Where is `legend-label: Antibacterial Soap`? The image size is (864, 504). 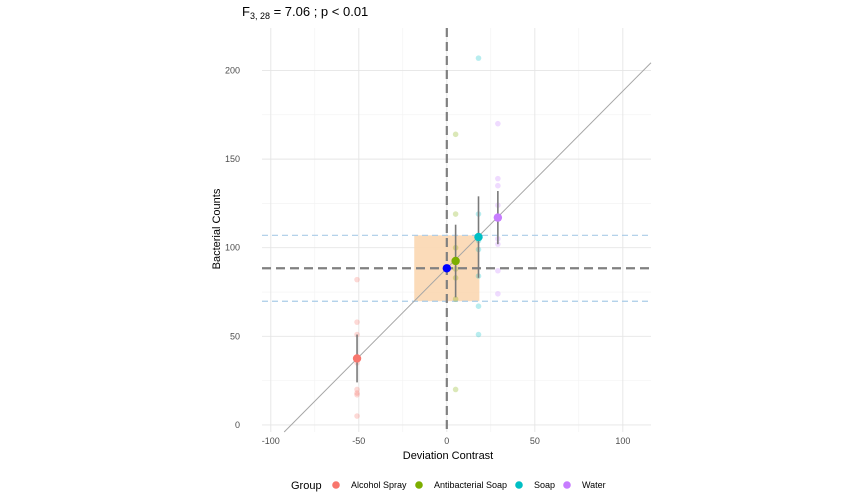
legend-label: Antibacterial Soap is located at coordinates (470, 485).